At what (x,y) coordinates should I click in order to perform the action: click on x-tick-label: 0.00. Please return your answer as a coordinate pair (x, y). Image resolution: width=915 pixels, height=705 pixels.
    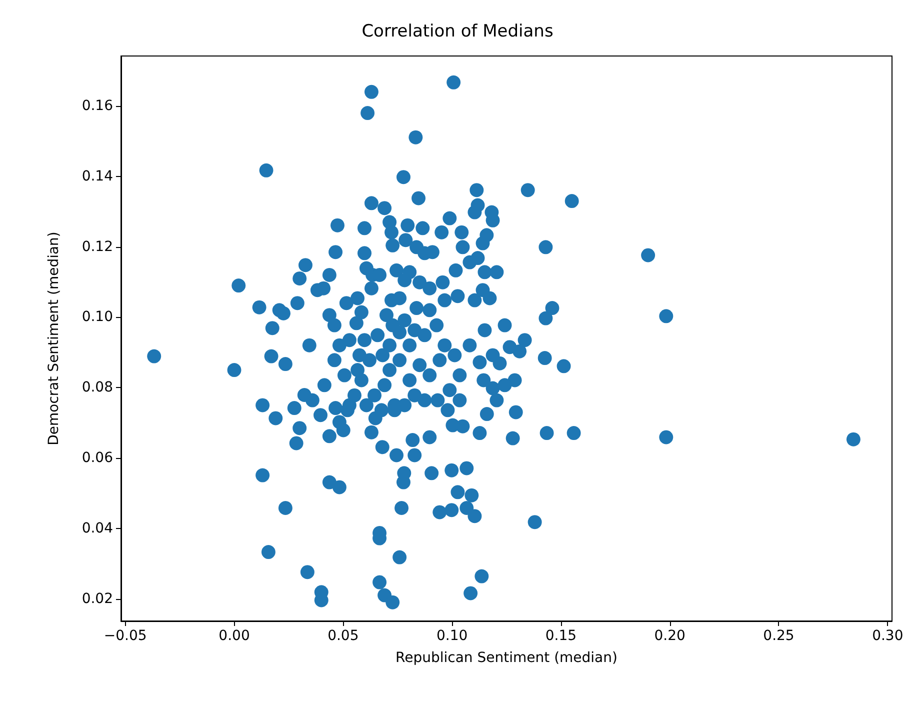
    Looking at the image, I should click on (234, 636).